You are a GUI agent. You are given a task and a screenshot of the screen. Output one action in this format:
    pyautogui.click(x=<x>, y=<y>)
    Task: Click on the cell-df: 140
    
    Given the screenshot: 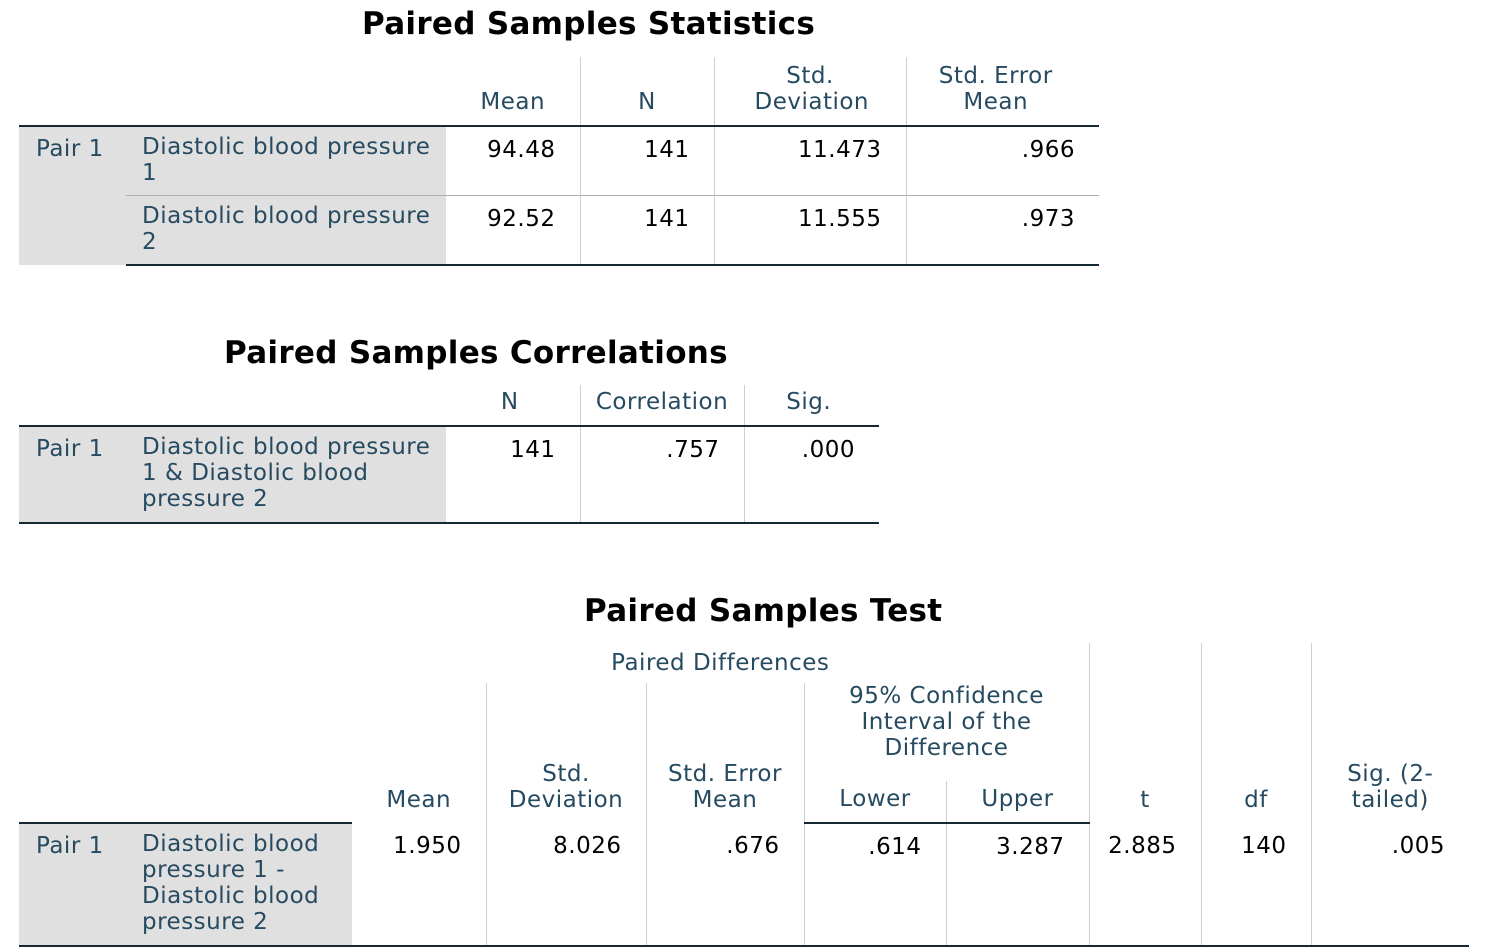 What is the action you would take?
    pyautogui.click(x=1255, y=885)
    